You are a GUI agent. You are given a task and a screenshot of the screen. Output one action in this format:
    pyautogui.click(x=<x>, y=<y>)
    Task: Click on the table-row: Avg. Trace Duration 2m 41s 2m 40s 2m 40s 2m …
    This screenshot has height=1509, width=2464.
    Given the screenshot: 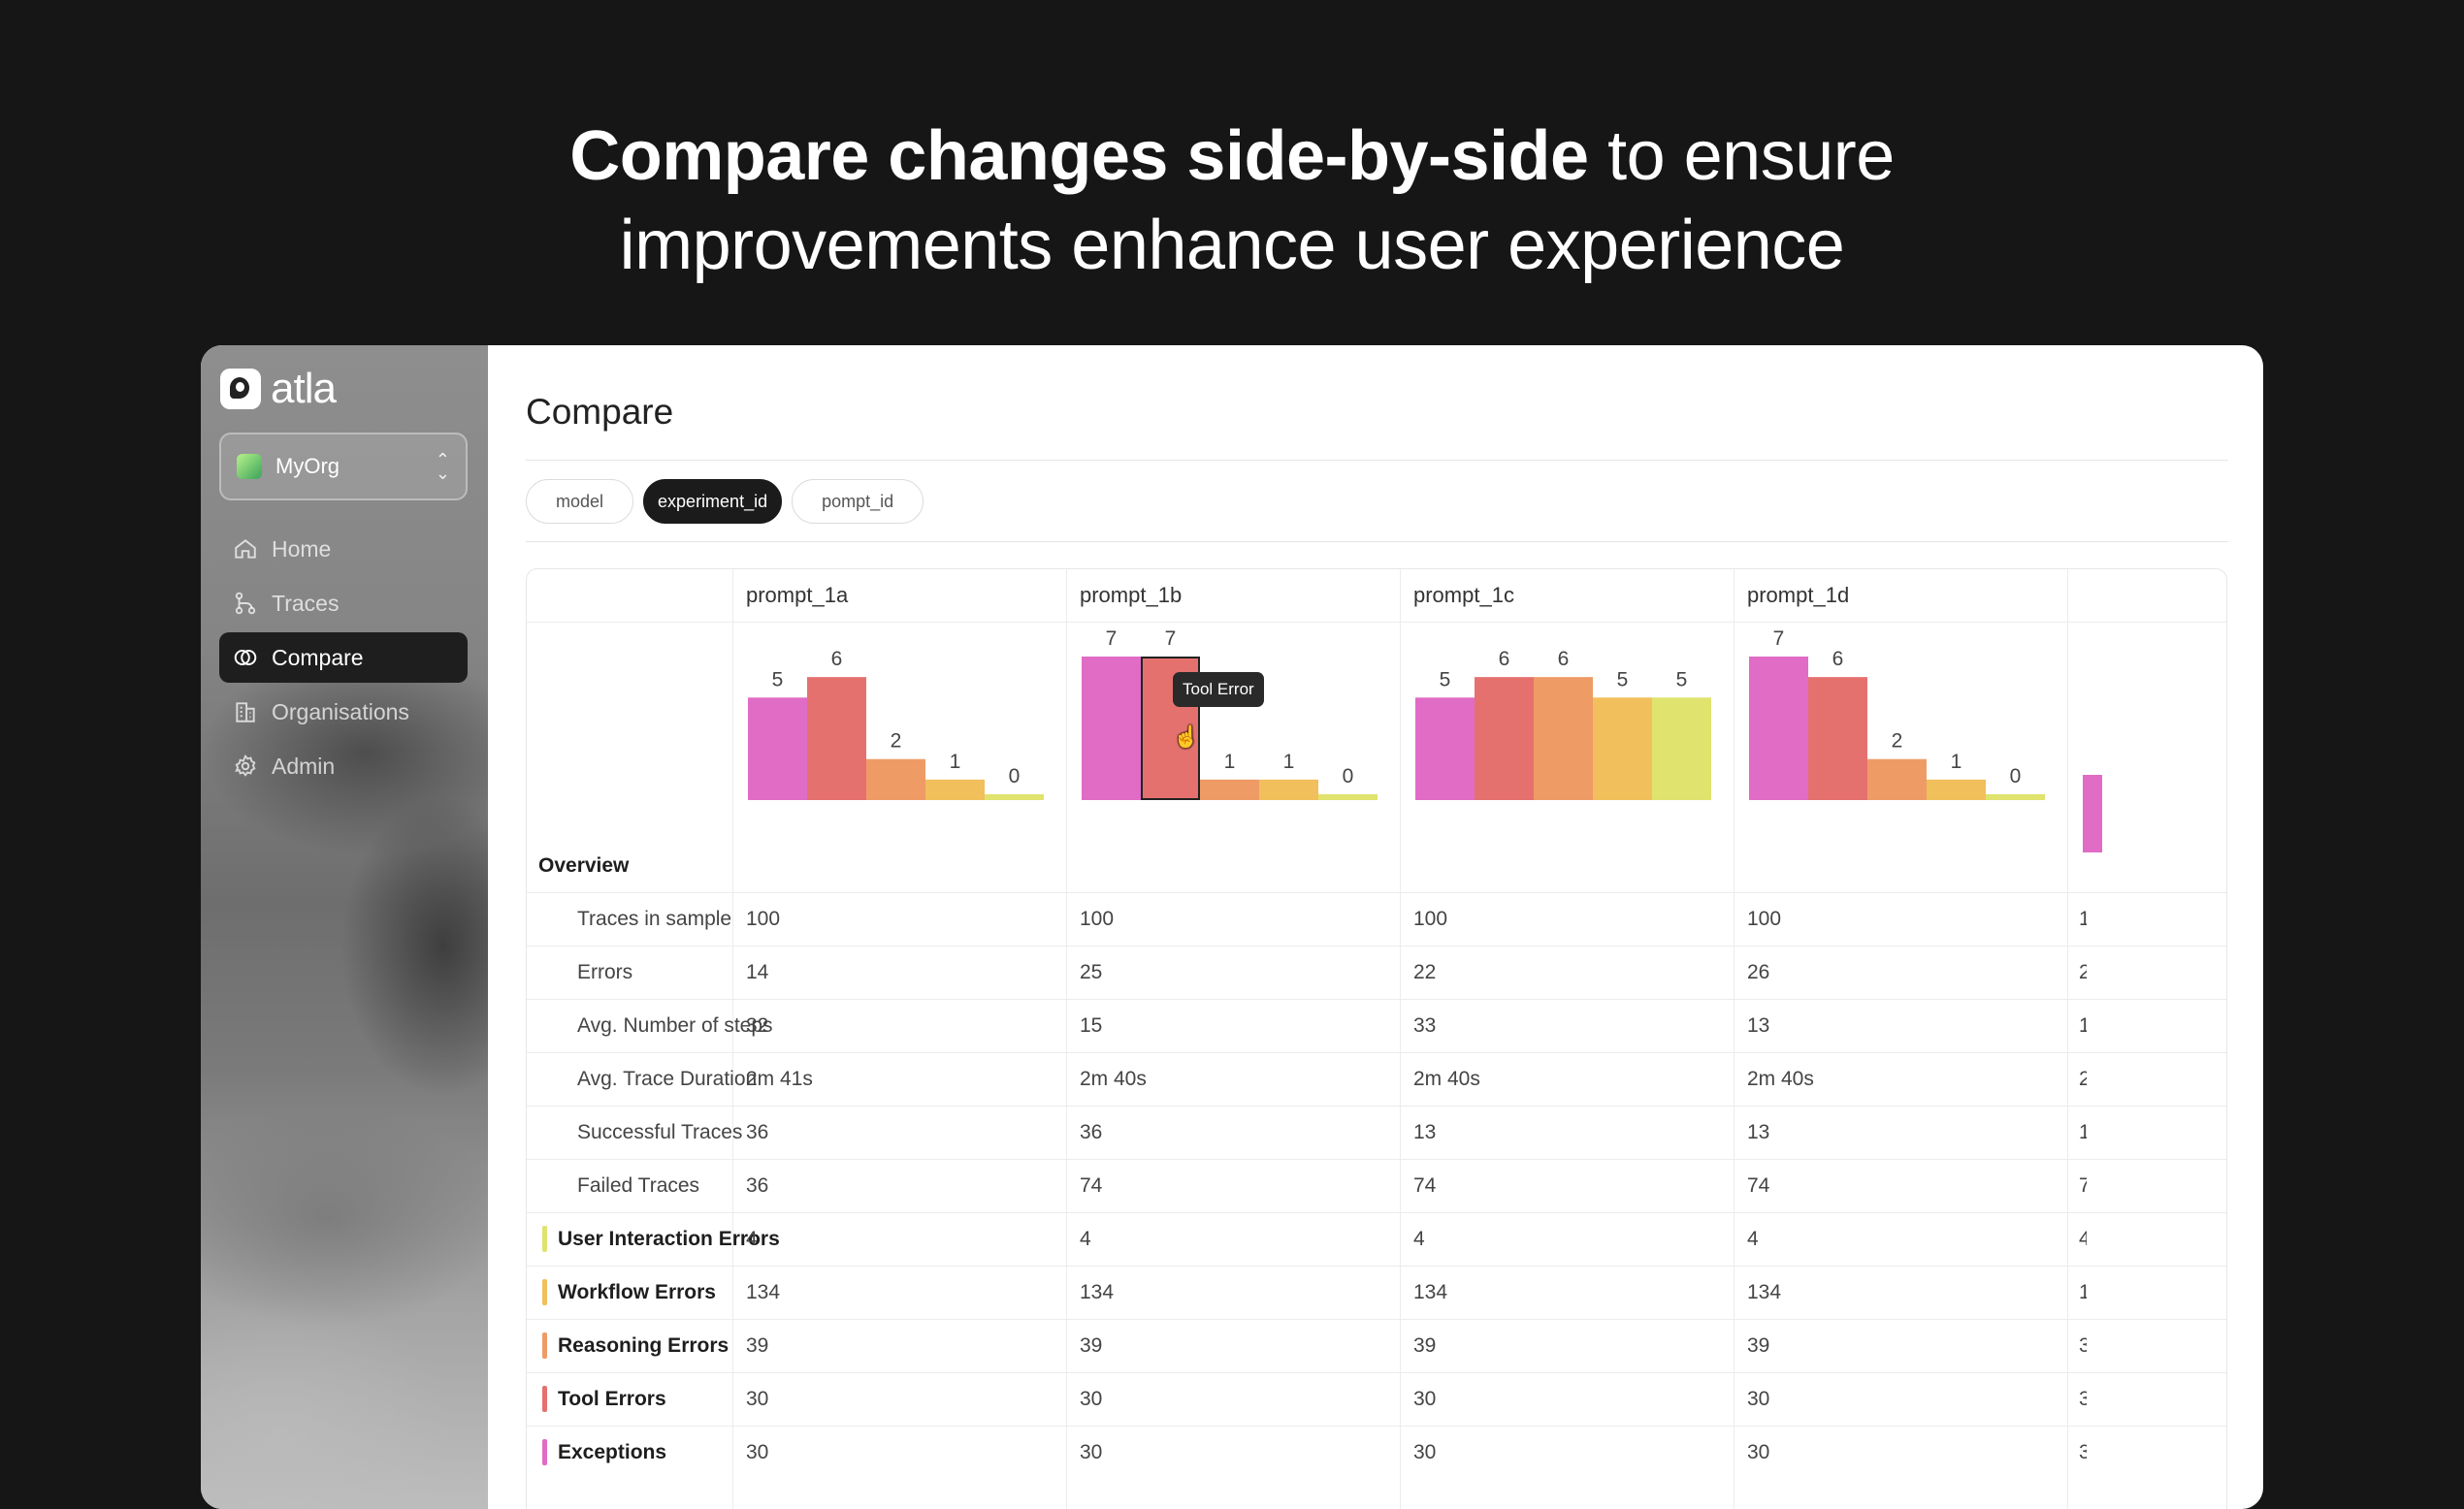 What is the action you would take?
    pyautogui.click(x=1376, y=1079)
    